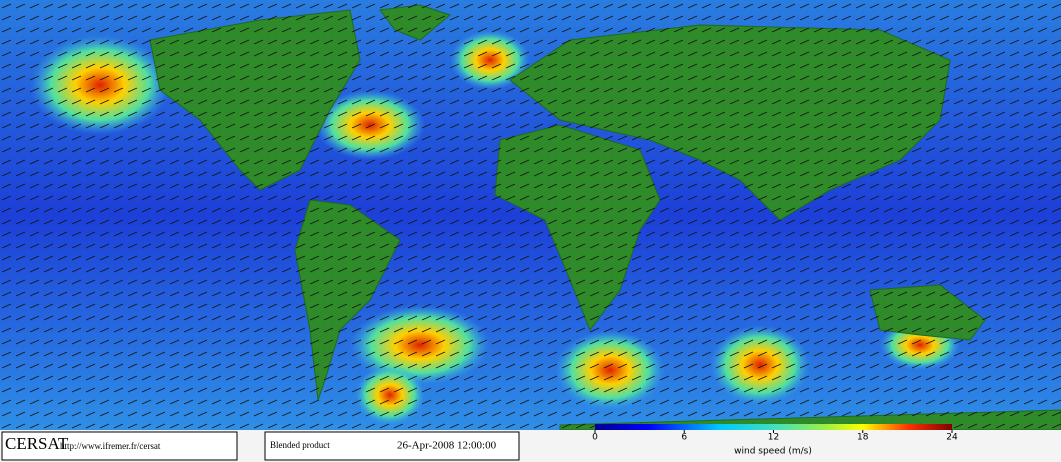 This screenshot has width=1061, height=462. I want to click on colorbar-tick-label: 0, so click(595, 438).